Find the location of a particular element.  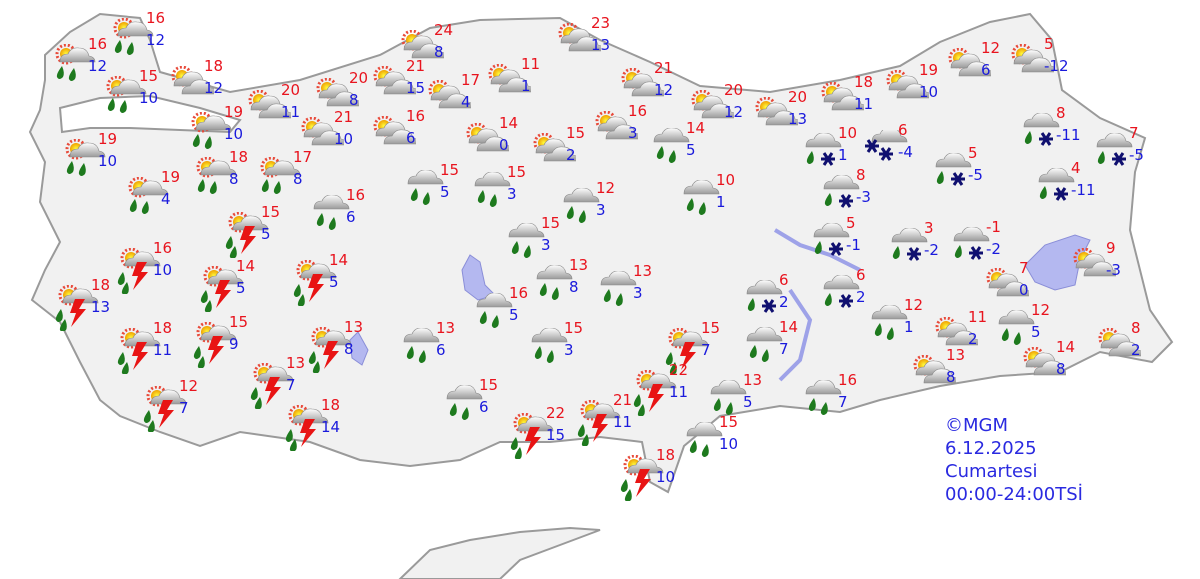

weather-station: 18 12 is located at coordinates (208, 87).